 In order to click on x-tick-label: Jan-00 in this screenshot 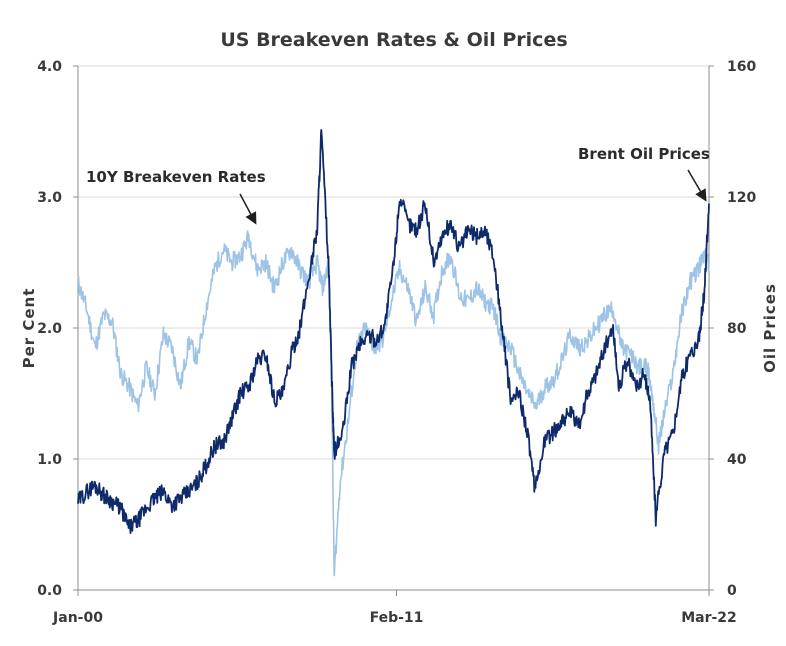, I will do `click(77, 618)`.